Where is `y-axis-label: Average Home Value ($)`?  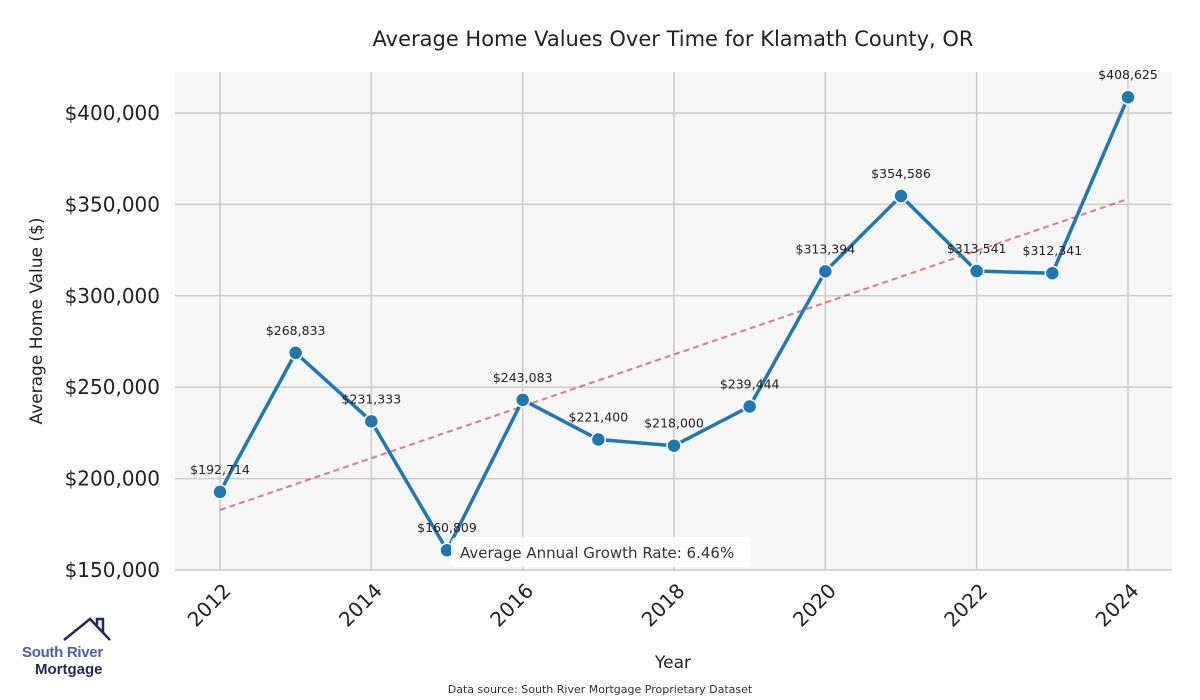 y-axis-label: Average Home Value ($) is located at coordinates (37, 321).